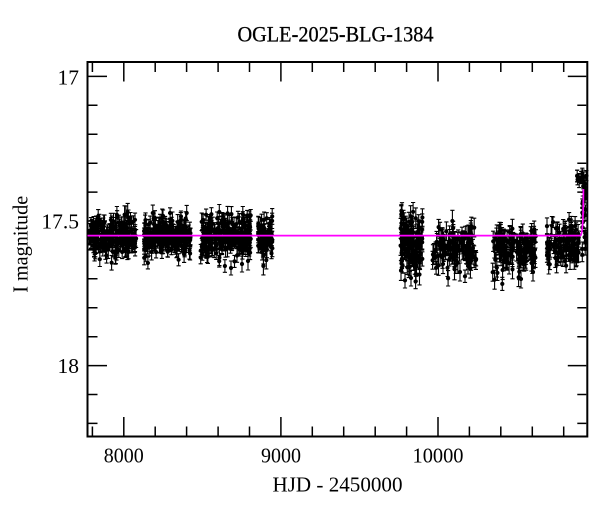 The width and height of the screenshot is (600, 512). Describe the element at coordinates (21, 244) in the screenshot. I see `svg-text: I magnitude` at that location.